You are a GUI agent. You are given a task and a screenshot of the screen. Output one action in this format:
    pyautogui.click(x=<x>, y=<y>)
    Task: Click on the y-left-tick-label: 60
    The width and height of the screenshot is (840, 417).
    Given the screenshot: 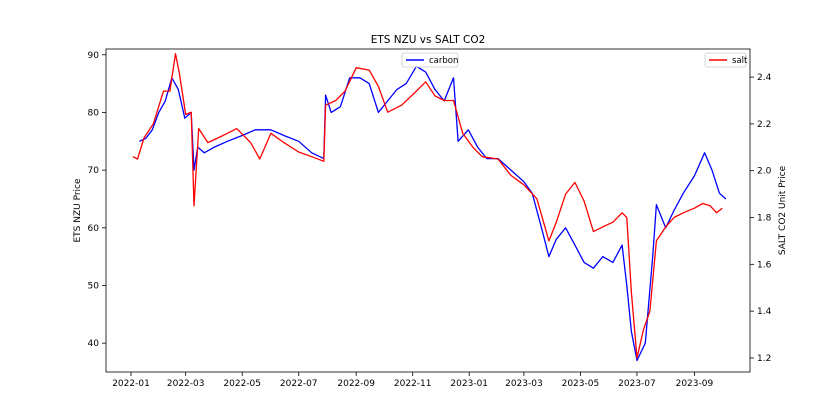 What is the action you would take?
    pyautogui.click(x=94, y=229)
    